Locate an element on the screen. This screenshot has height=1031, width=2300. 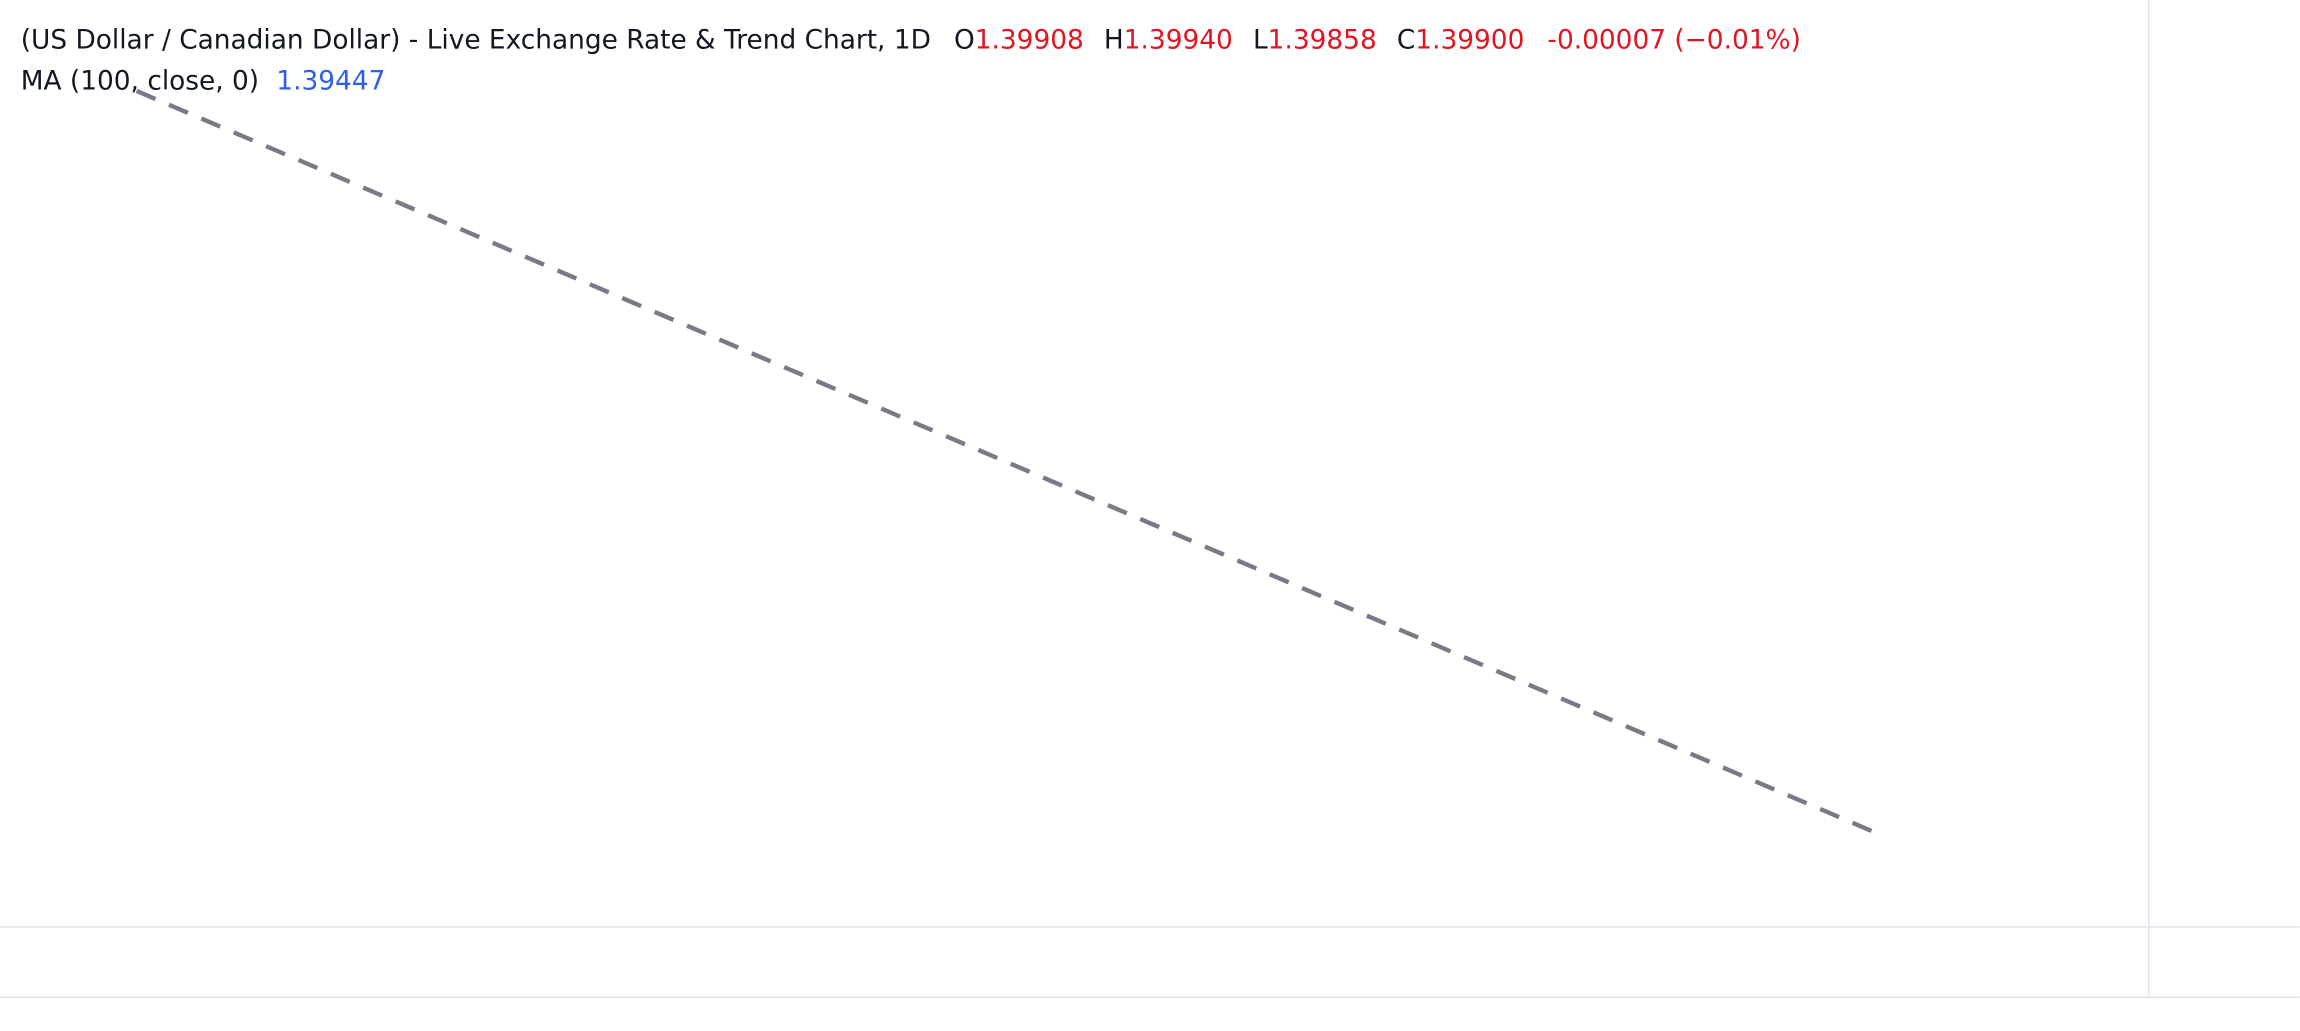
ohlc-value: 1.39908 is located at coordinates (1029, 40).